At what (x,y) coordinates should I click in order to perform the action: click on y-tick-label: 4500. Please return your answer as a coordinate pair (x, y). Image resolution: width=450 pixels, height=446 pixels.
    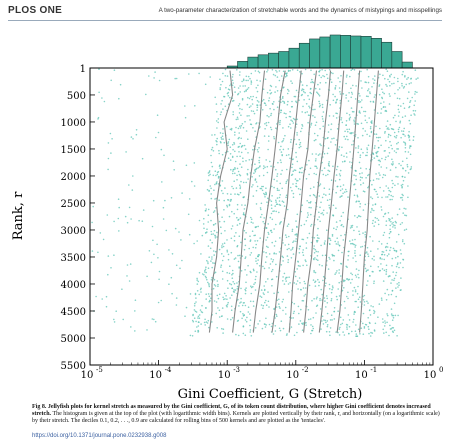
    Looking at the image, I should click on (73, 312).